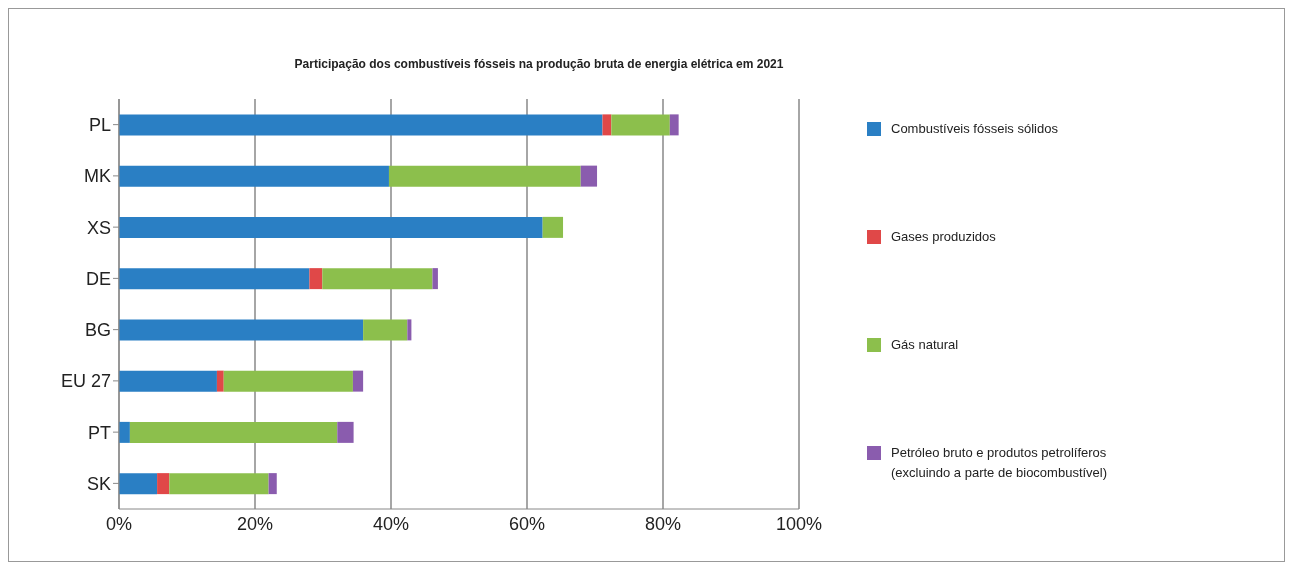 The height and width of the screenshot is (572, 1295). I want to click on legend-label: Gases produzidos, so click(944, 237).